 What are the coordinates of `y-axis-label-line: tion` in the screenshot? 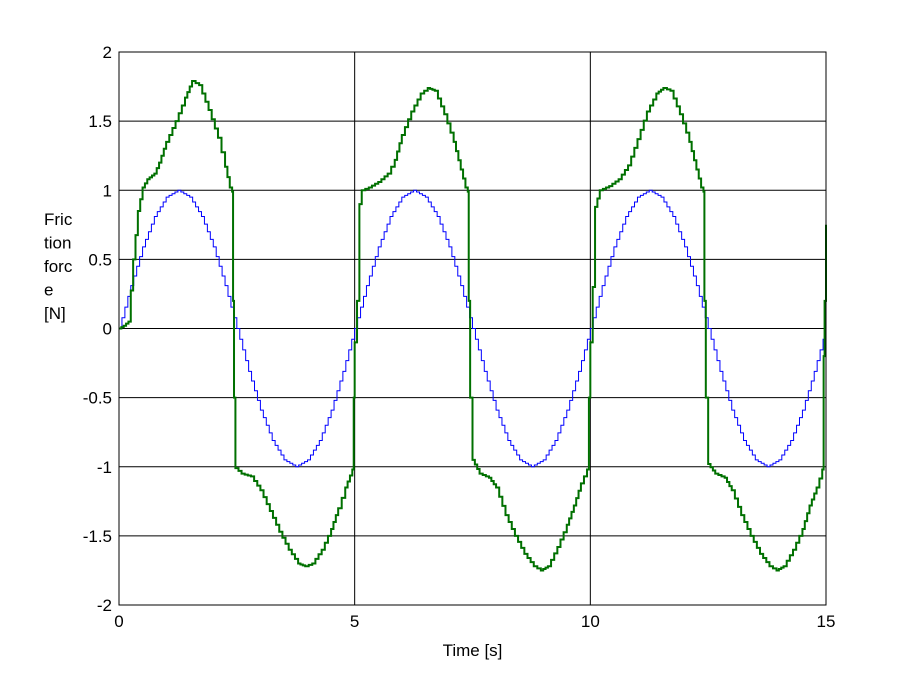 It's located at (57, 243).